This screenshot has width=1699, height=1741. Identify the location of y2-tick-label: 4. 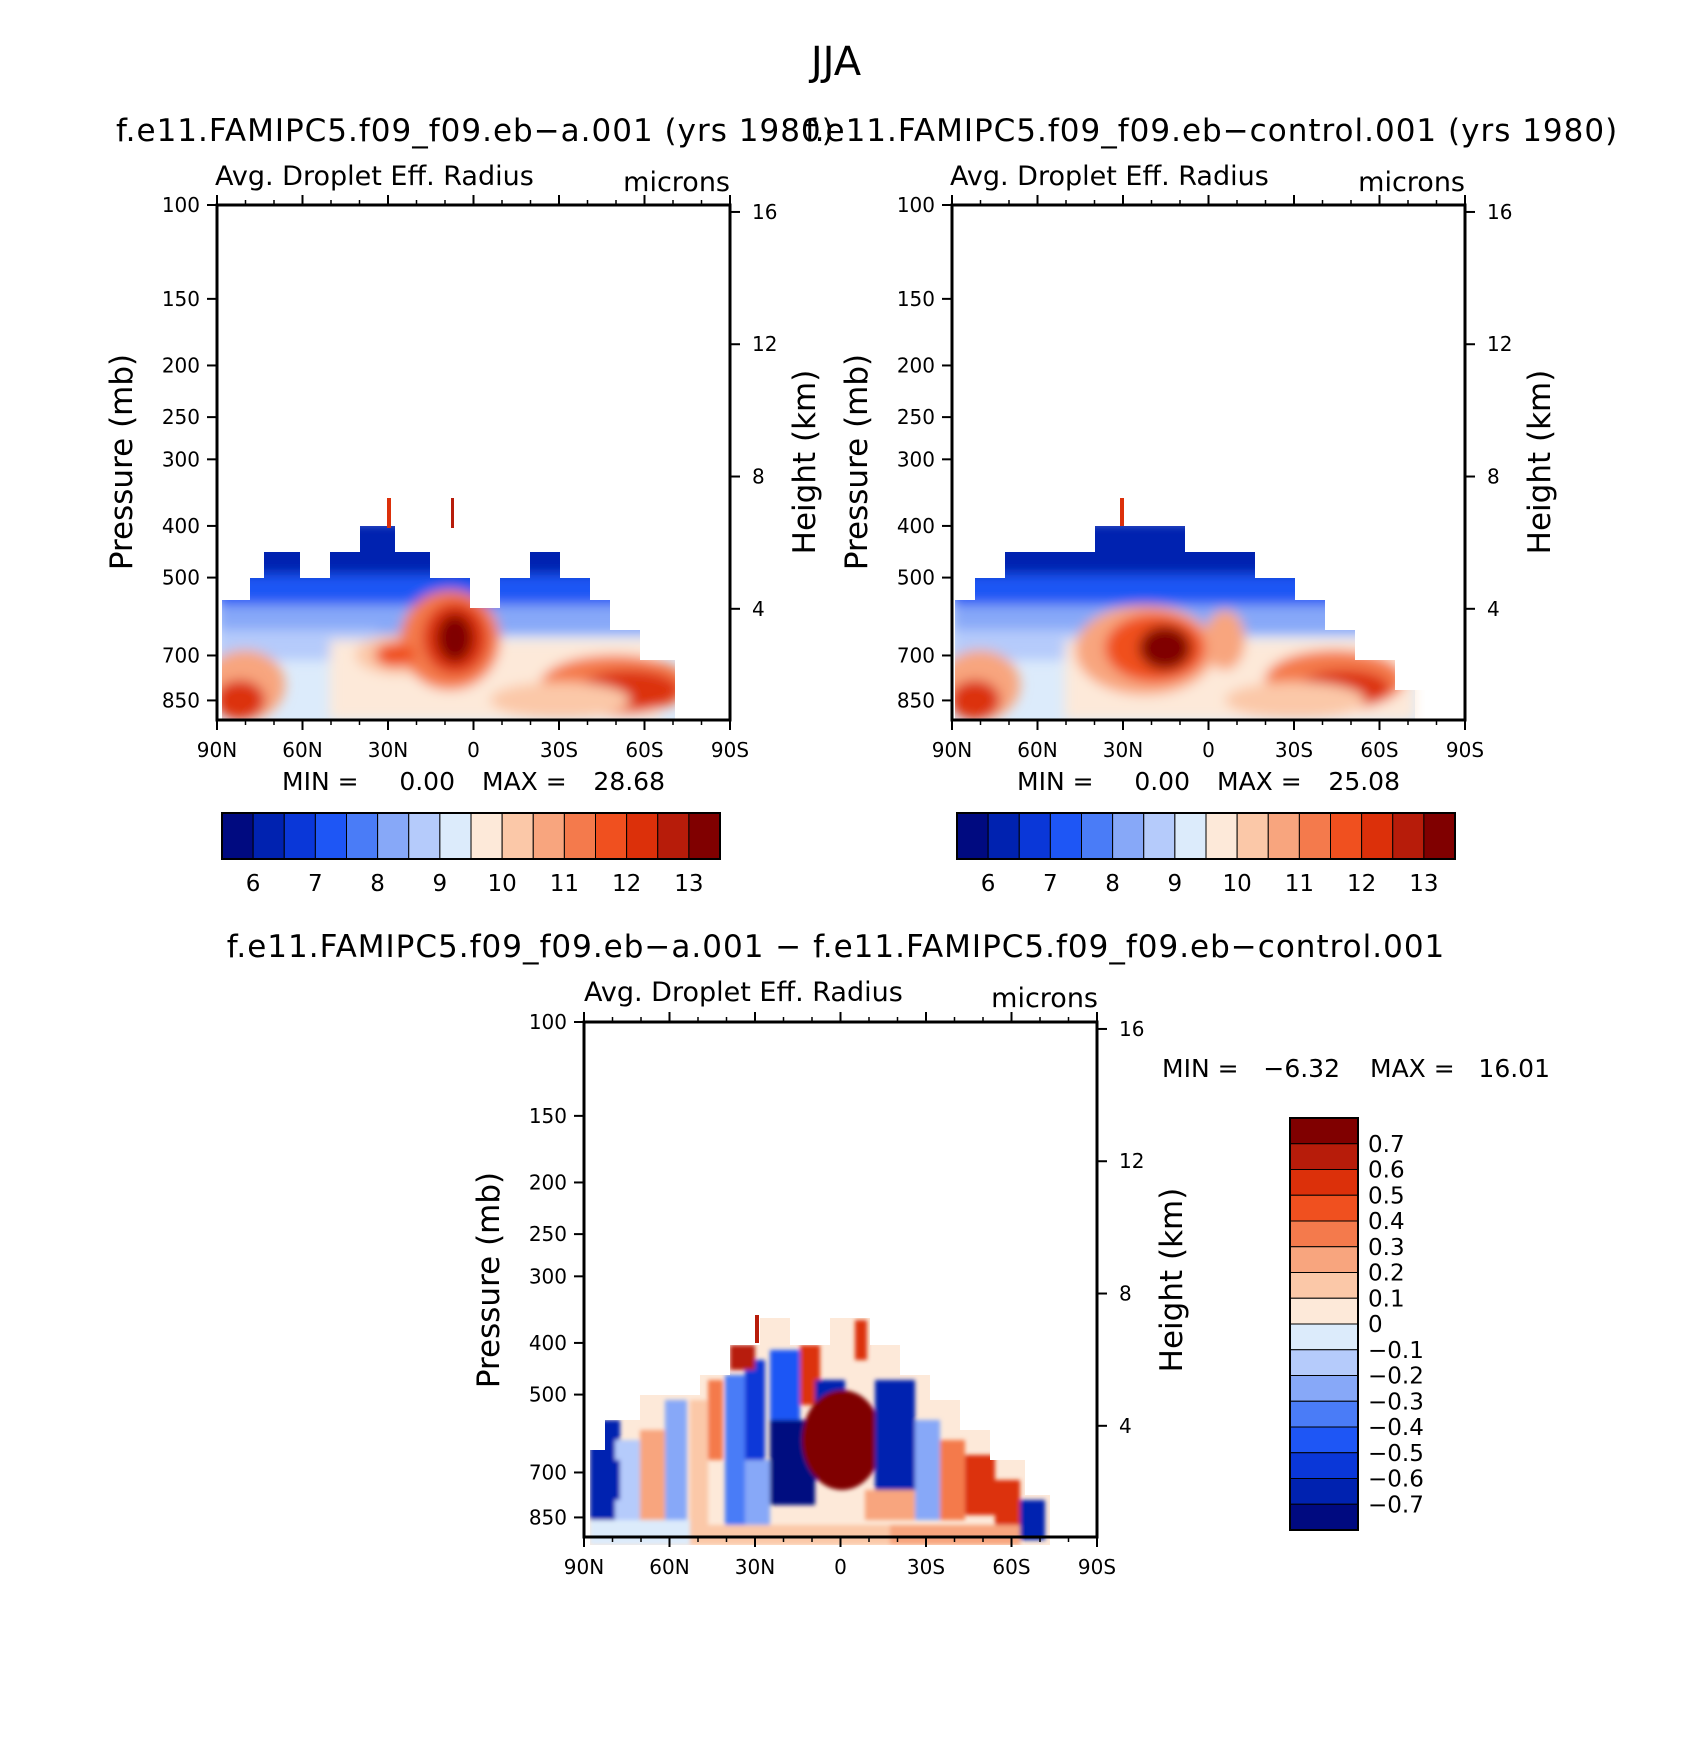
(758, 609).